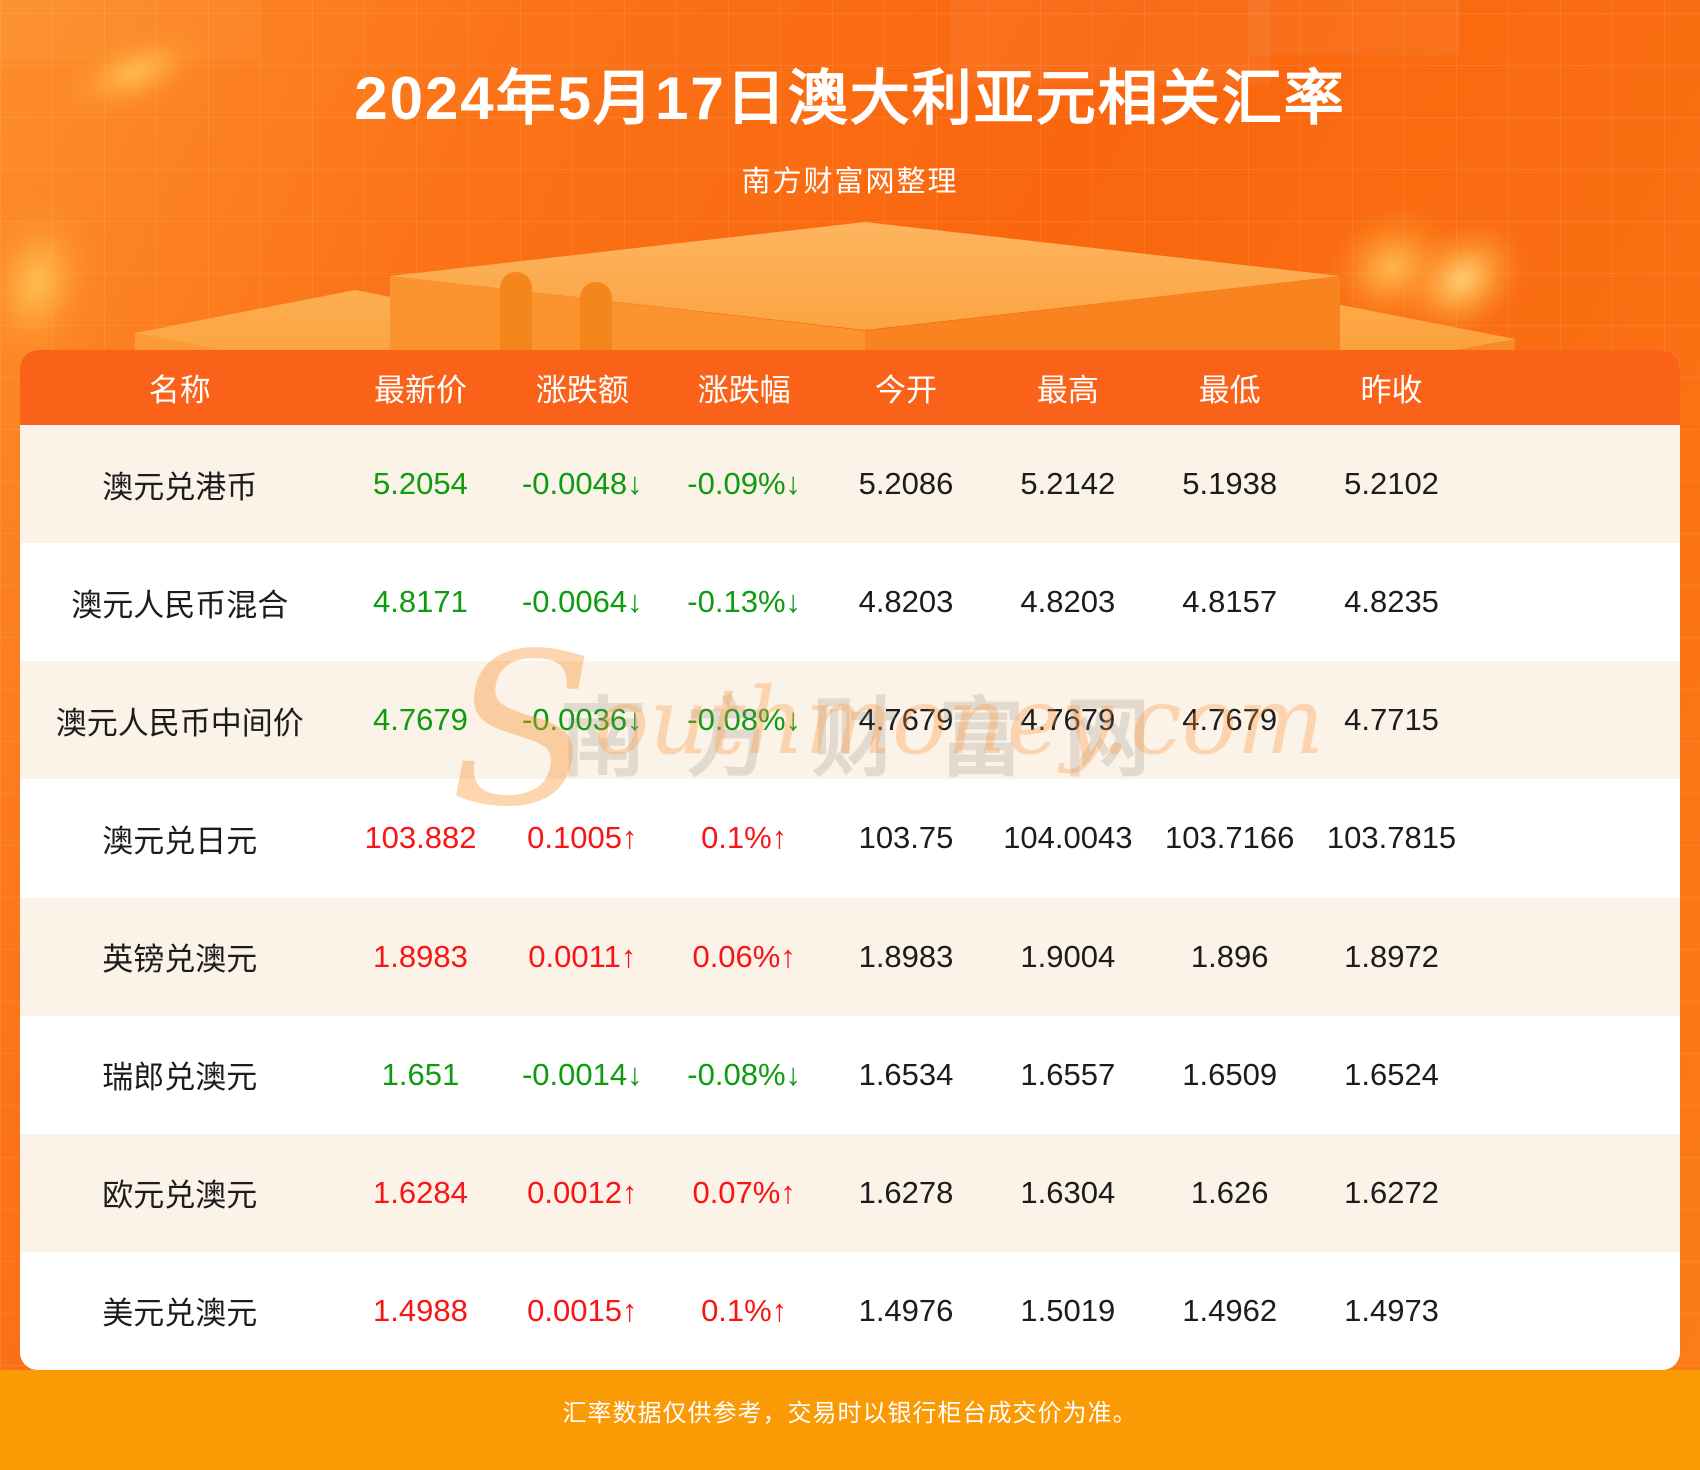 The height and width of the screenshot is (1470, 1700). Describe the element at coordinates (1391, 602) in the screenshot. I see `cell-prev: 4.8235` at that location.